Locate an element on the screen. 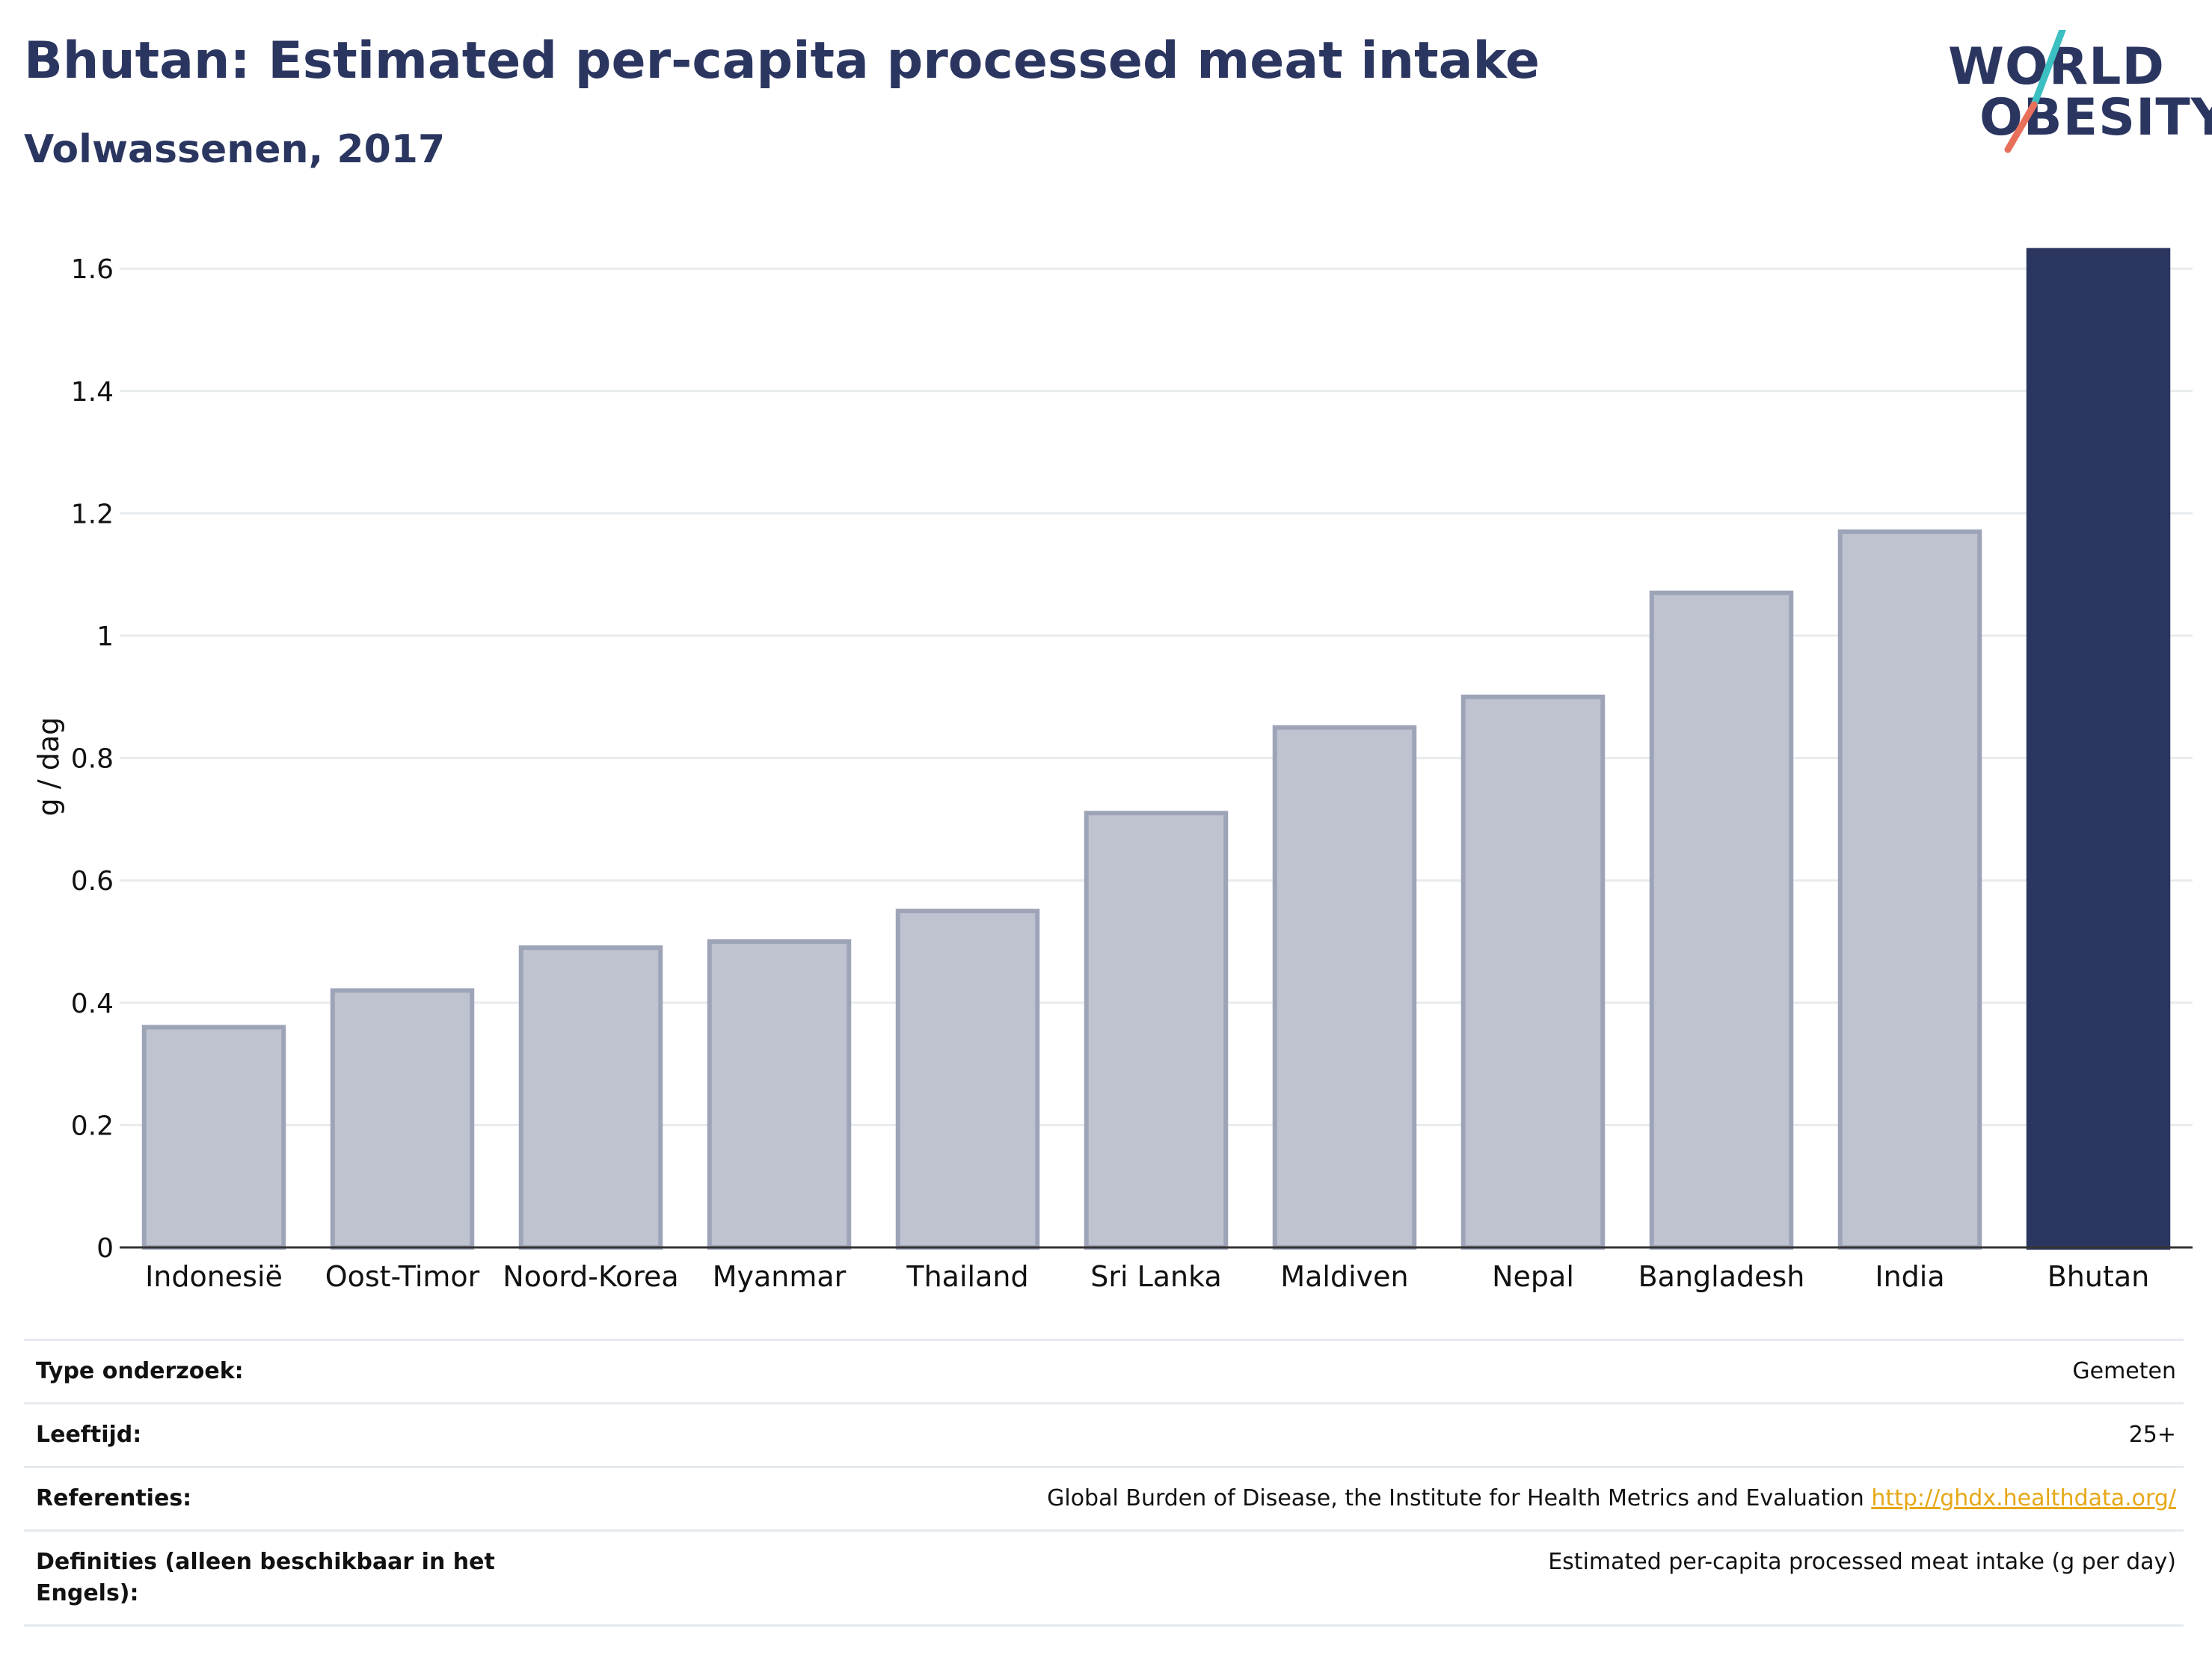  bar-nepal is located at coordinates (1533, 972).